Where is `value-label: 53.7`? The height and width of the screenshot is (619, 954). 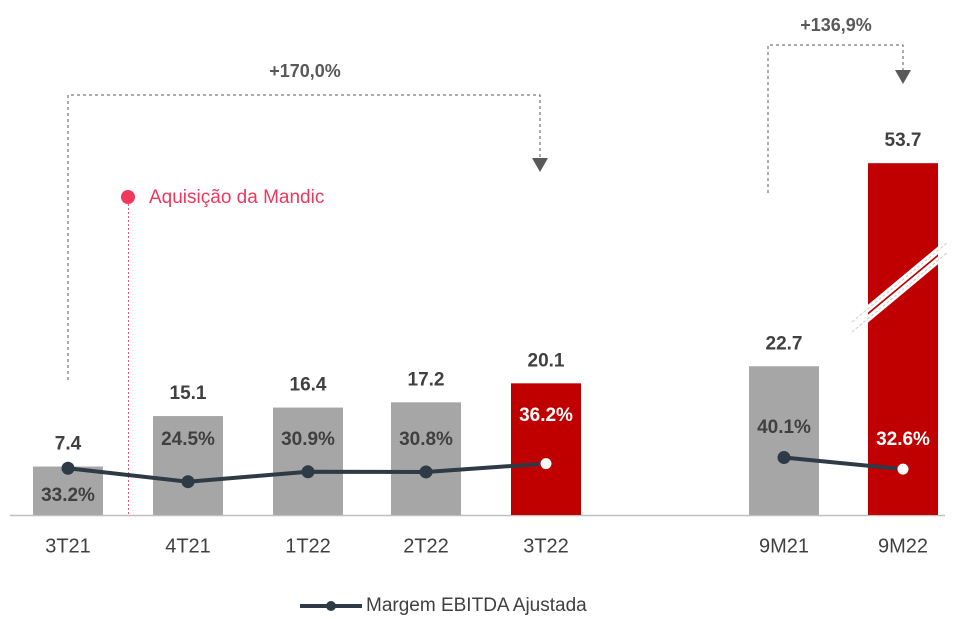 value-label: 53.7 is located at coordinates (903, 140).